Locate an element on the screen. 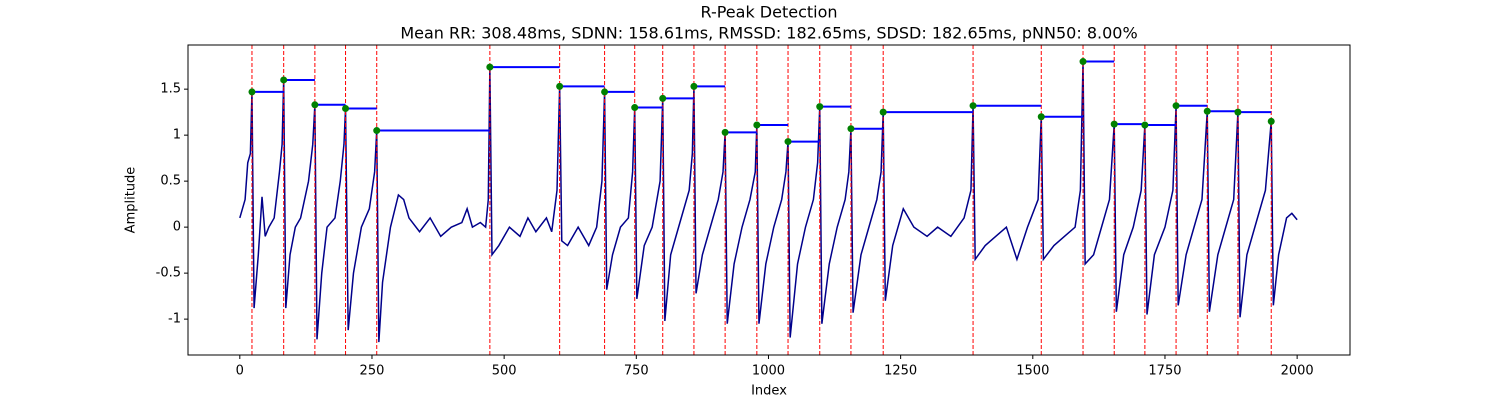  x-tick-label: 2000 is located at coordinates (1297, 371).